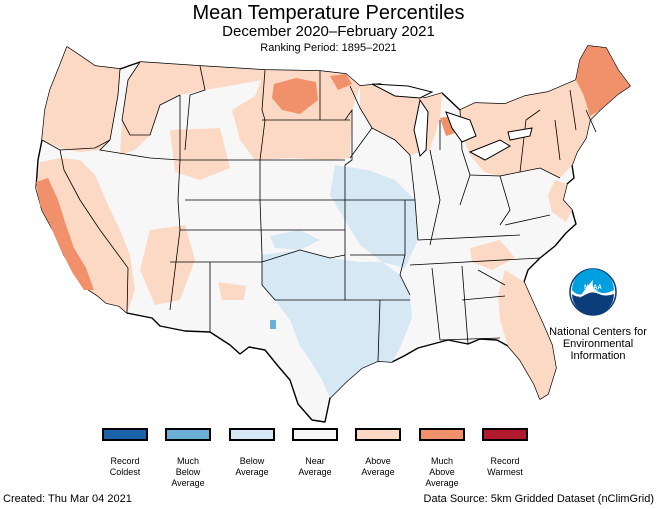  Describe the element at coordinates (125, 434) in the screenshot. I see `legend-swatch-record-coldest` at that location.